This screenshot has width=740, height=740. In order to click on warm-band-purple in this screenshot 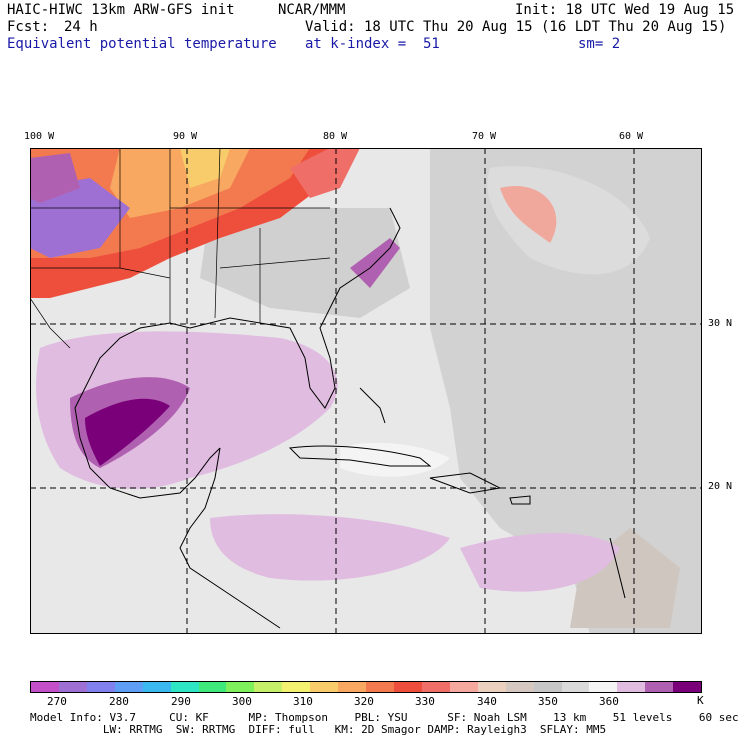, I will do `click(80, 218)`.